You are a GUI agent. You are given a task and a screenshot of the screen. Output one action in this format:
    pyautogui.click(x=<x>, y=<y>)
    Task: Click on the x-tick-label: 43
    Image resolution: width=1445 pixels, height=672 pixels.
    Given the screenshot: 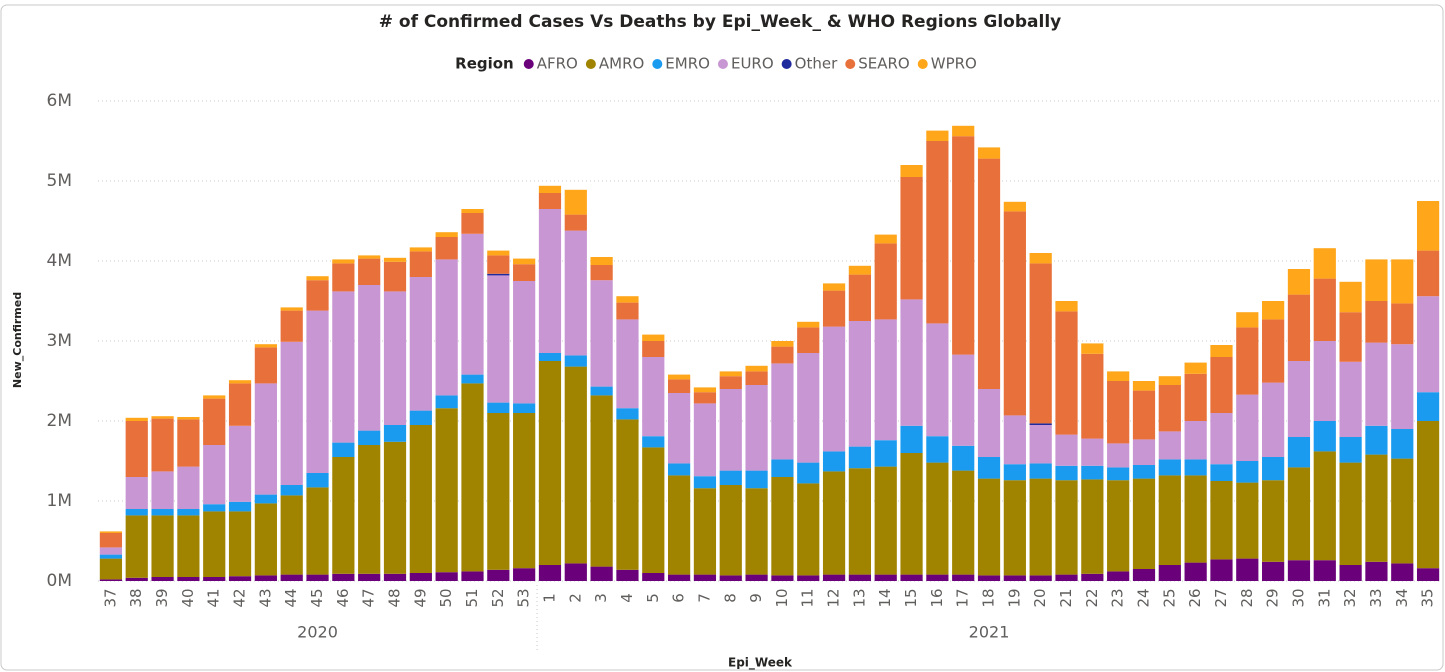 What is the action you would take?
    pyautogui.click(x=265, y=597)
    